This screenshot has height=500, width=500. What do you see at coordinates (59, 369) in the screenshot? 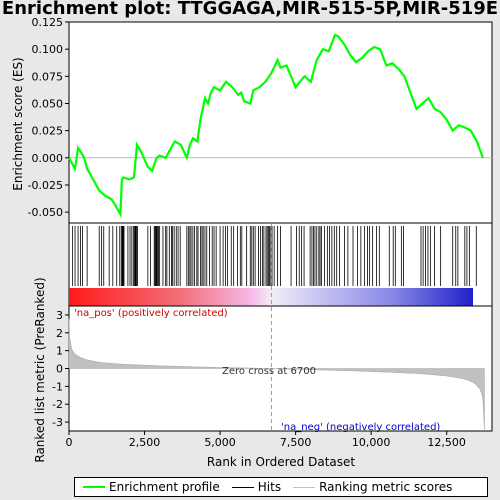
I see `metric-ytick-label: 0` at bounding box center [59, 369].